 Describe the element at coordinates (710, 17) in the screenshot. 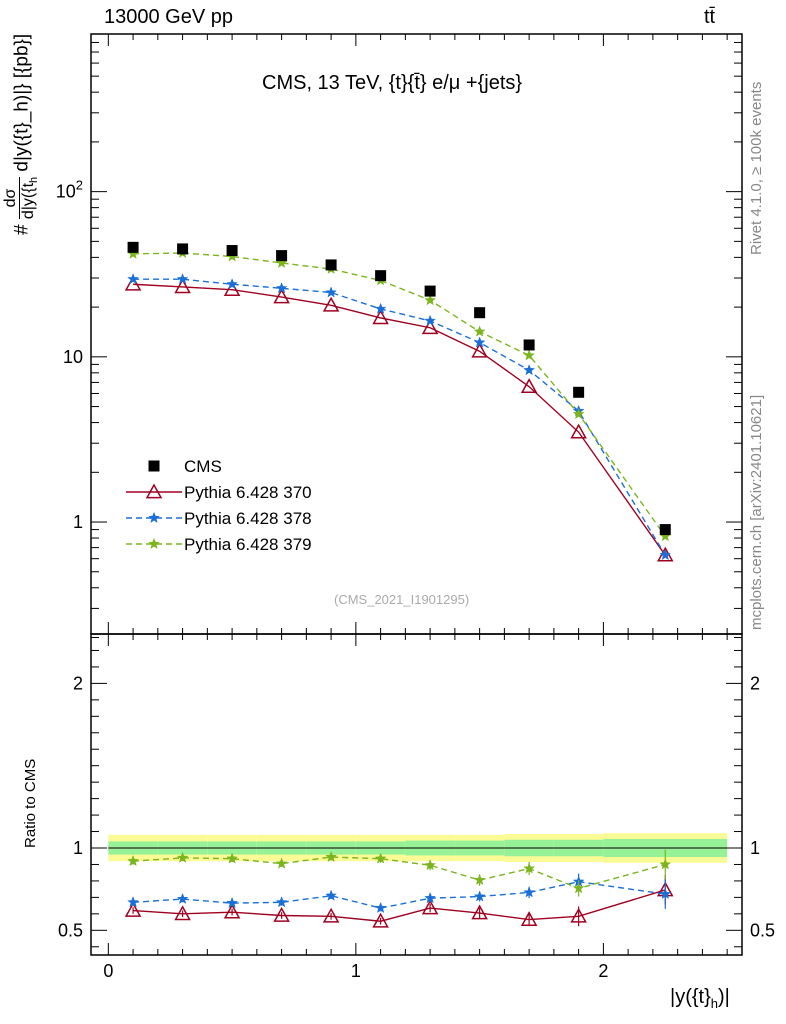

I see `process-label: tt̄` at that location.